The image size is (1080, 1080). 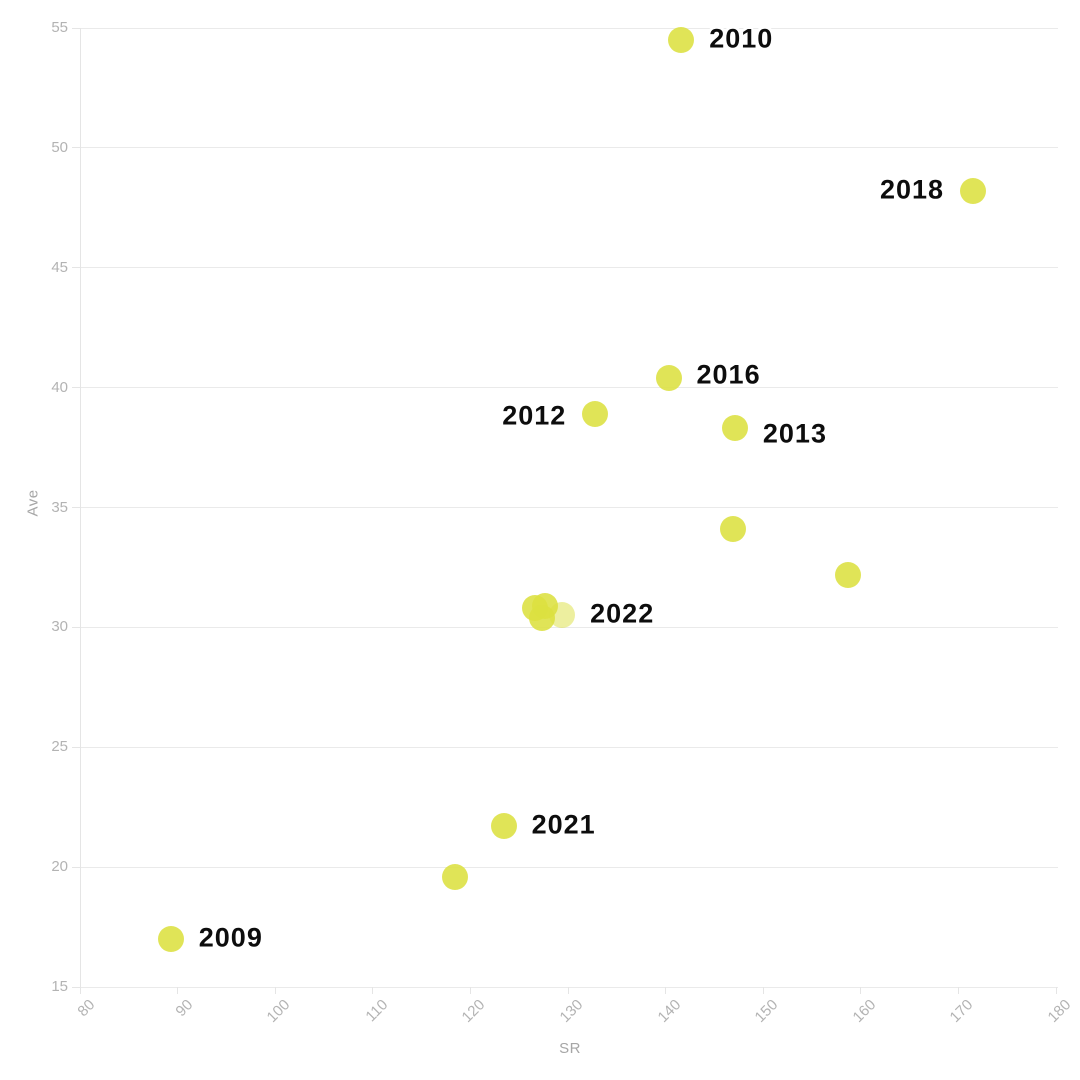 I want to click on x-tick-label: 140, so click(x=669, y=1011).